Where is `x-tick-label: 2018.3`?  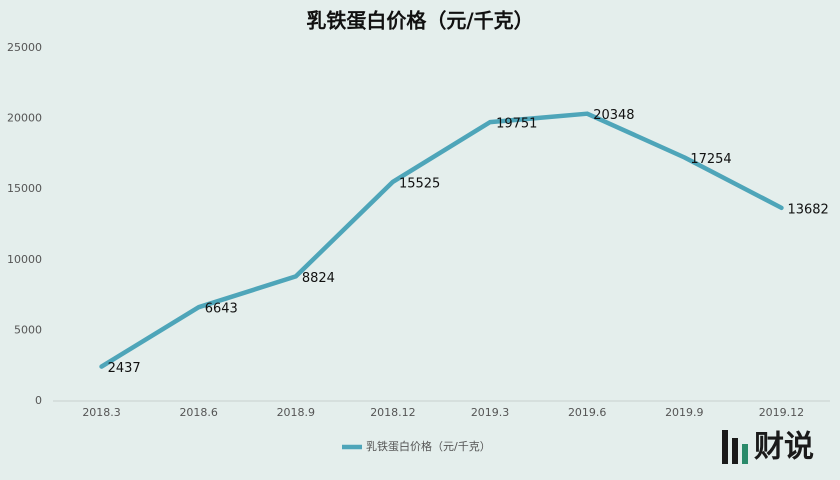
x-tick-label: 2018.3 is located at coordinates (101, 412).